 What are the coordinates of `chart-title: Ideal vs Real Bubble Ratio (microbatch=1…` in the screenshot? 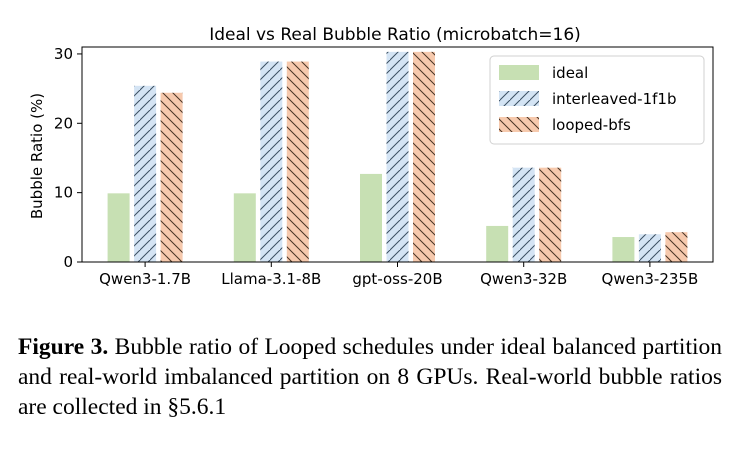 It's located at (395, 35).